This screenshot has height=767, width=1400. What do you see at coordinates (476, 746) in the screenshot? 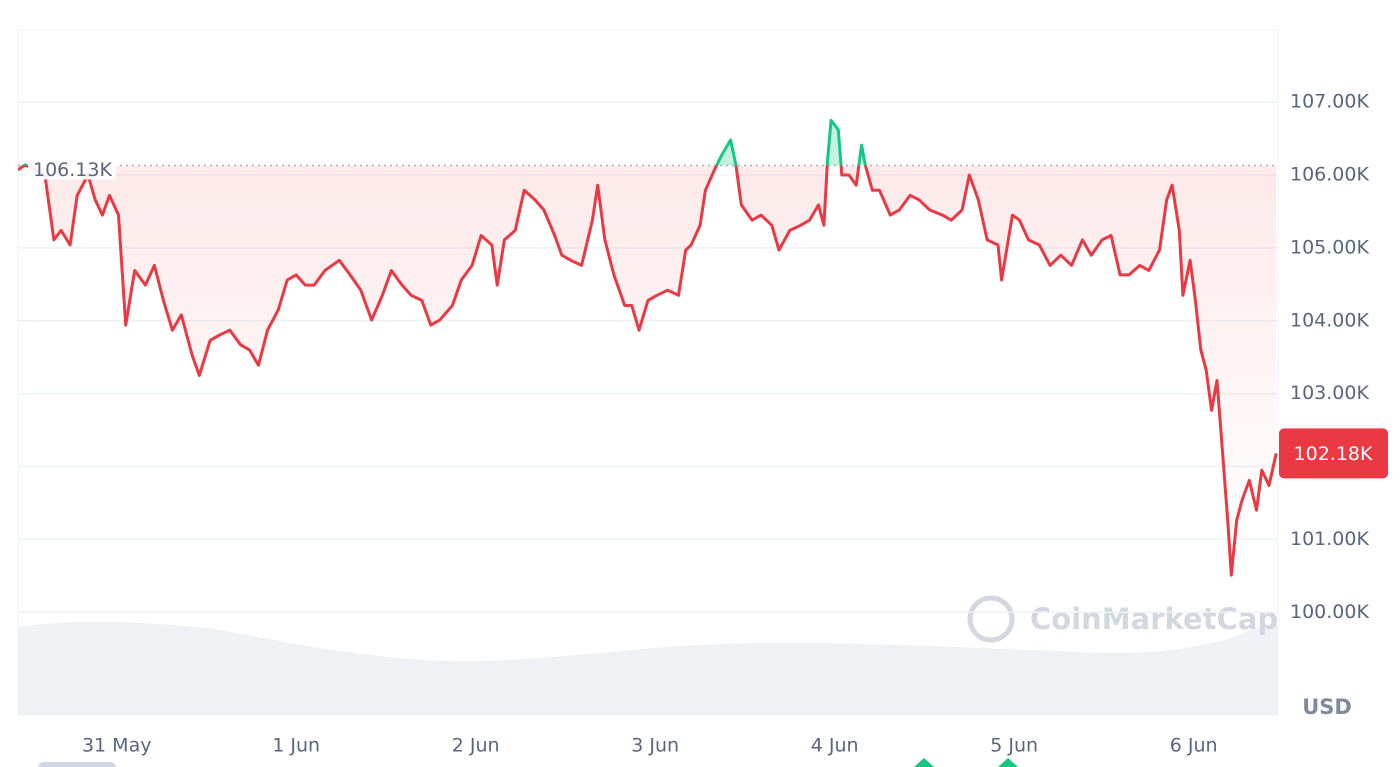
I see `x-tick-label: 2 Jun` at bounding box center [476, 746].